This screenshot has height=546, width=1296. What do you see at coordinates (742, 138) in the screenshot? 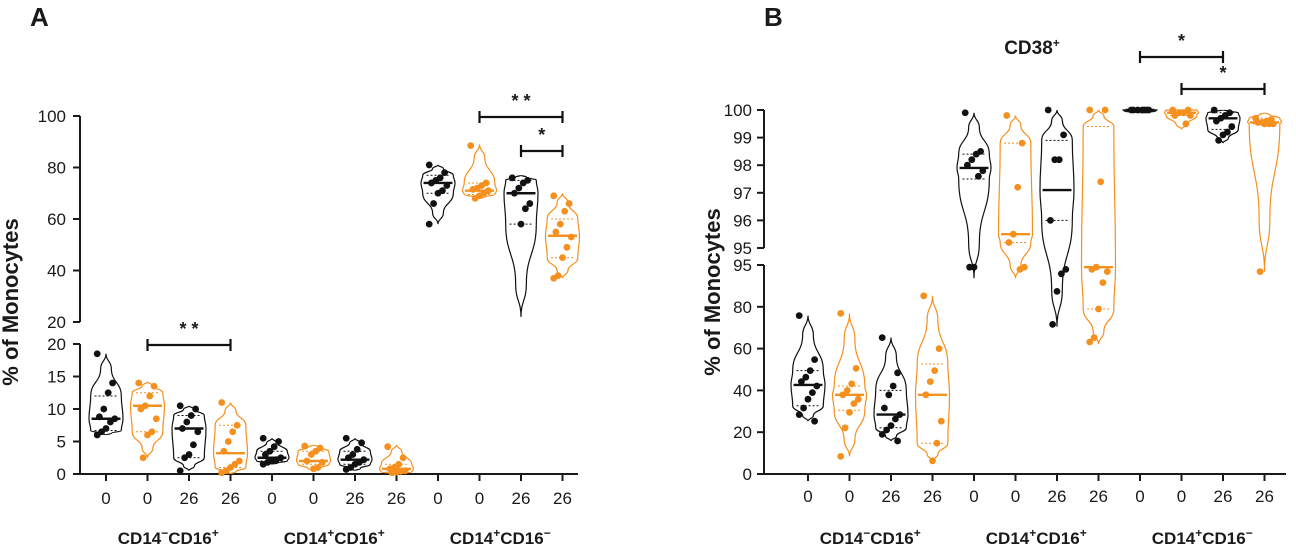
I see `y-tick-label: 99` at bounding box center [742, 138].